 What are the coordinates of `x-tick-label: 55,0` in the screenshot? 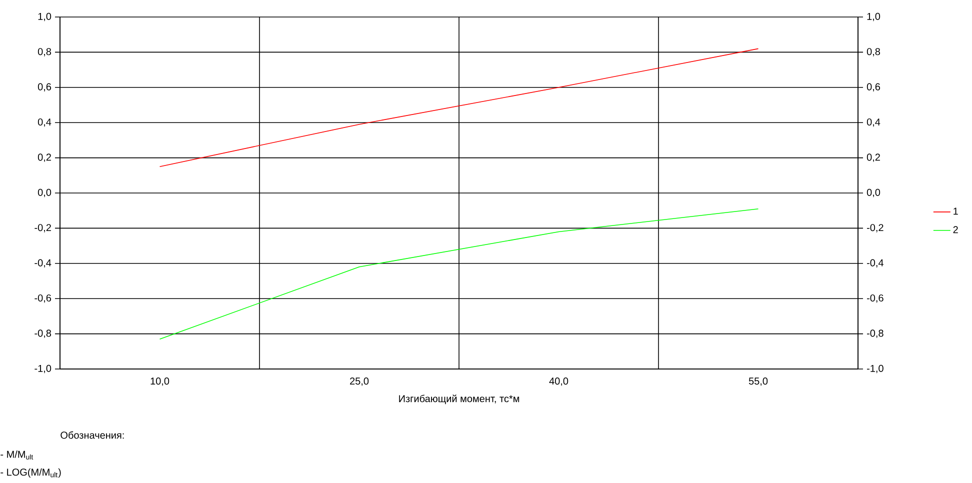 It's located at (758, 382).